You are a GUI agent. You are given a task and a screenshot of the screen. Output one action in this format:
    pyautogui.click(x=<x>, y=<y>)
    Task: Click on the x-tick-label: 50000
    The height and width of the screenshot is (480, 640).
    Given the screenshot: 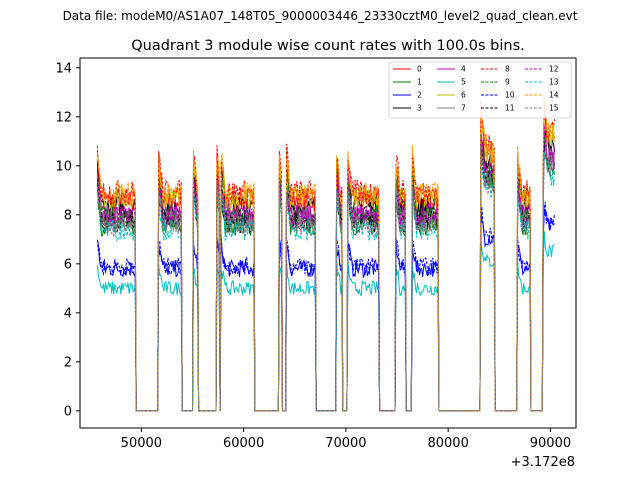 What is the action you would take?
    pyautogui.click(x=141, y=443)
    